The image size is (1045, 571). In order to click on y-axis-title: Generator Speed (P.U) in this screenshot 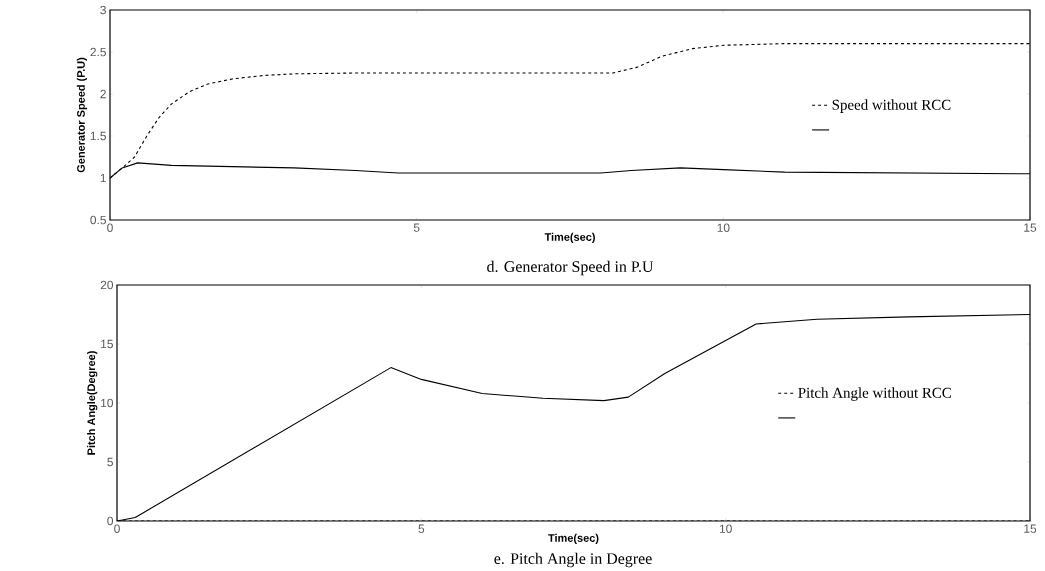, I will do `click(82, 115)`.